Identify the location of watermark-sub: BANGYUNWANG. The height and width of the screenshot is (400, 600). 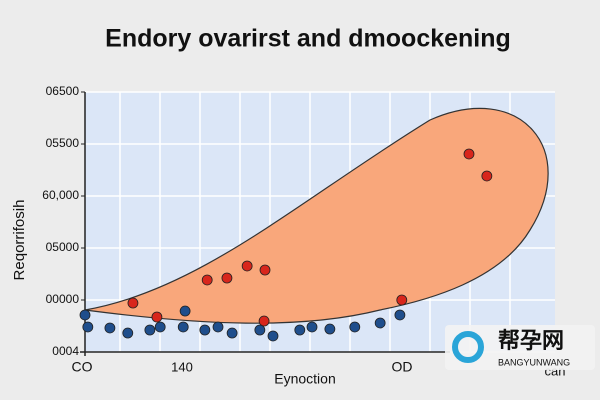
(534, 362).